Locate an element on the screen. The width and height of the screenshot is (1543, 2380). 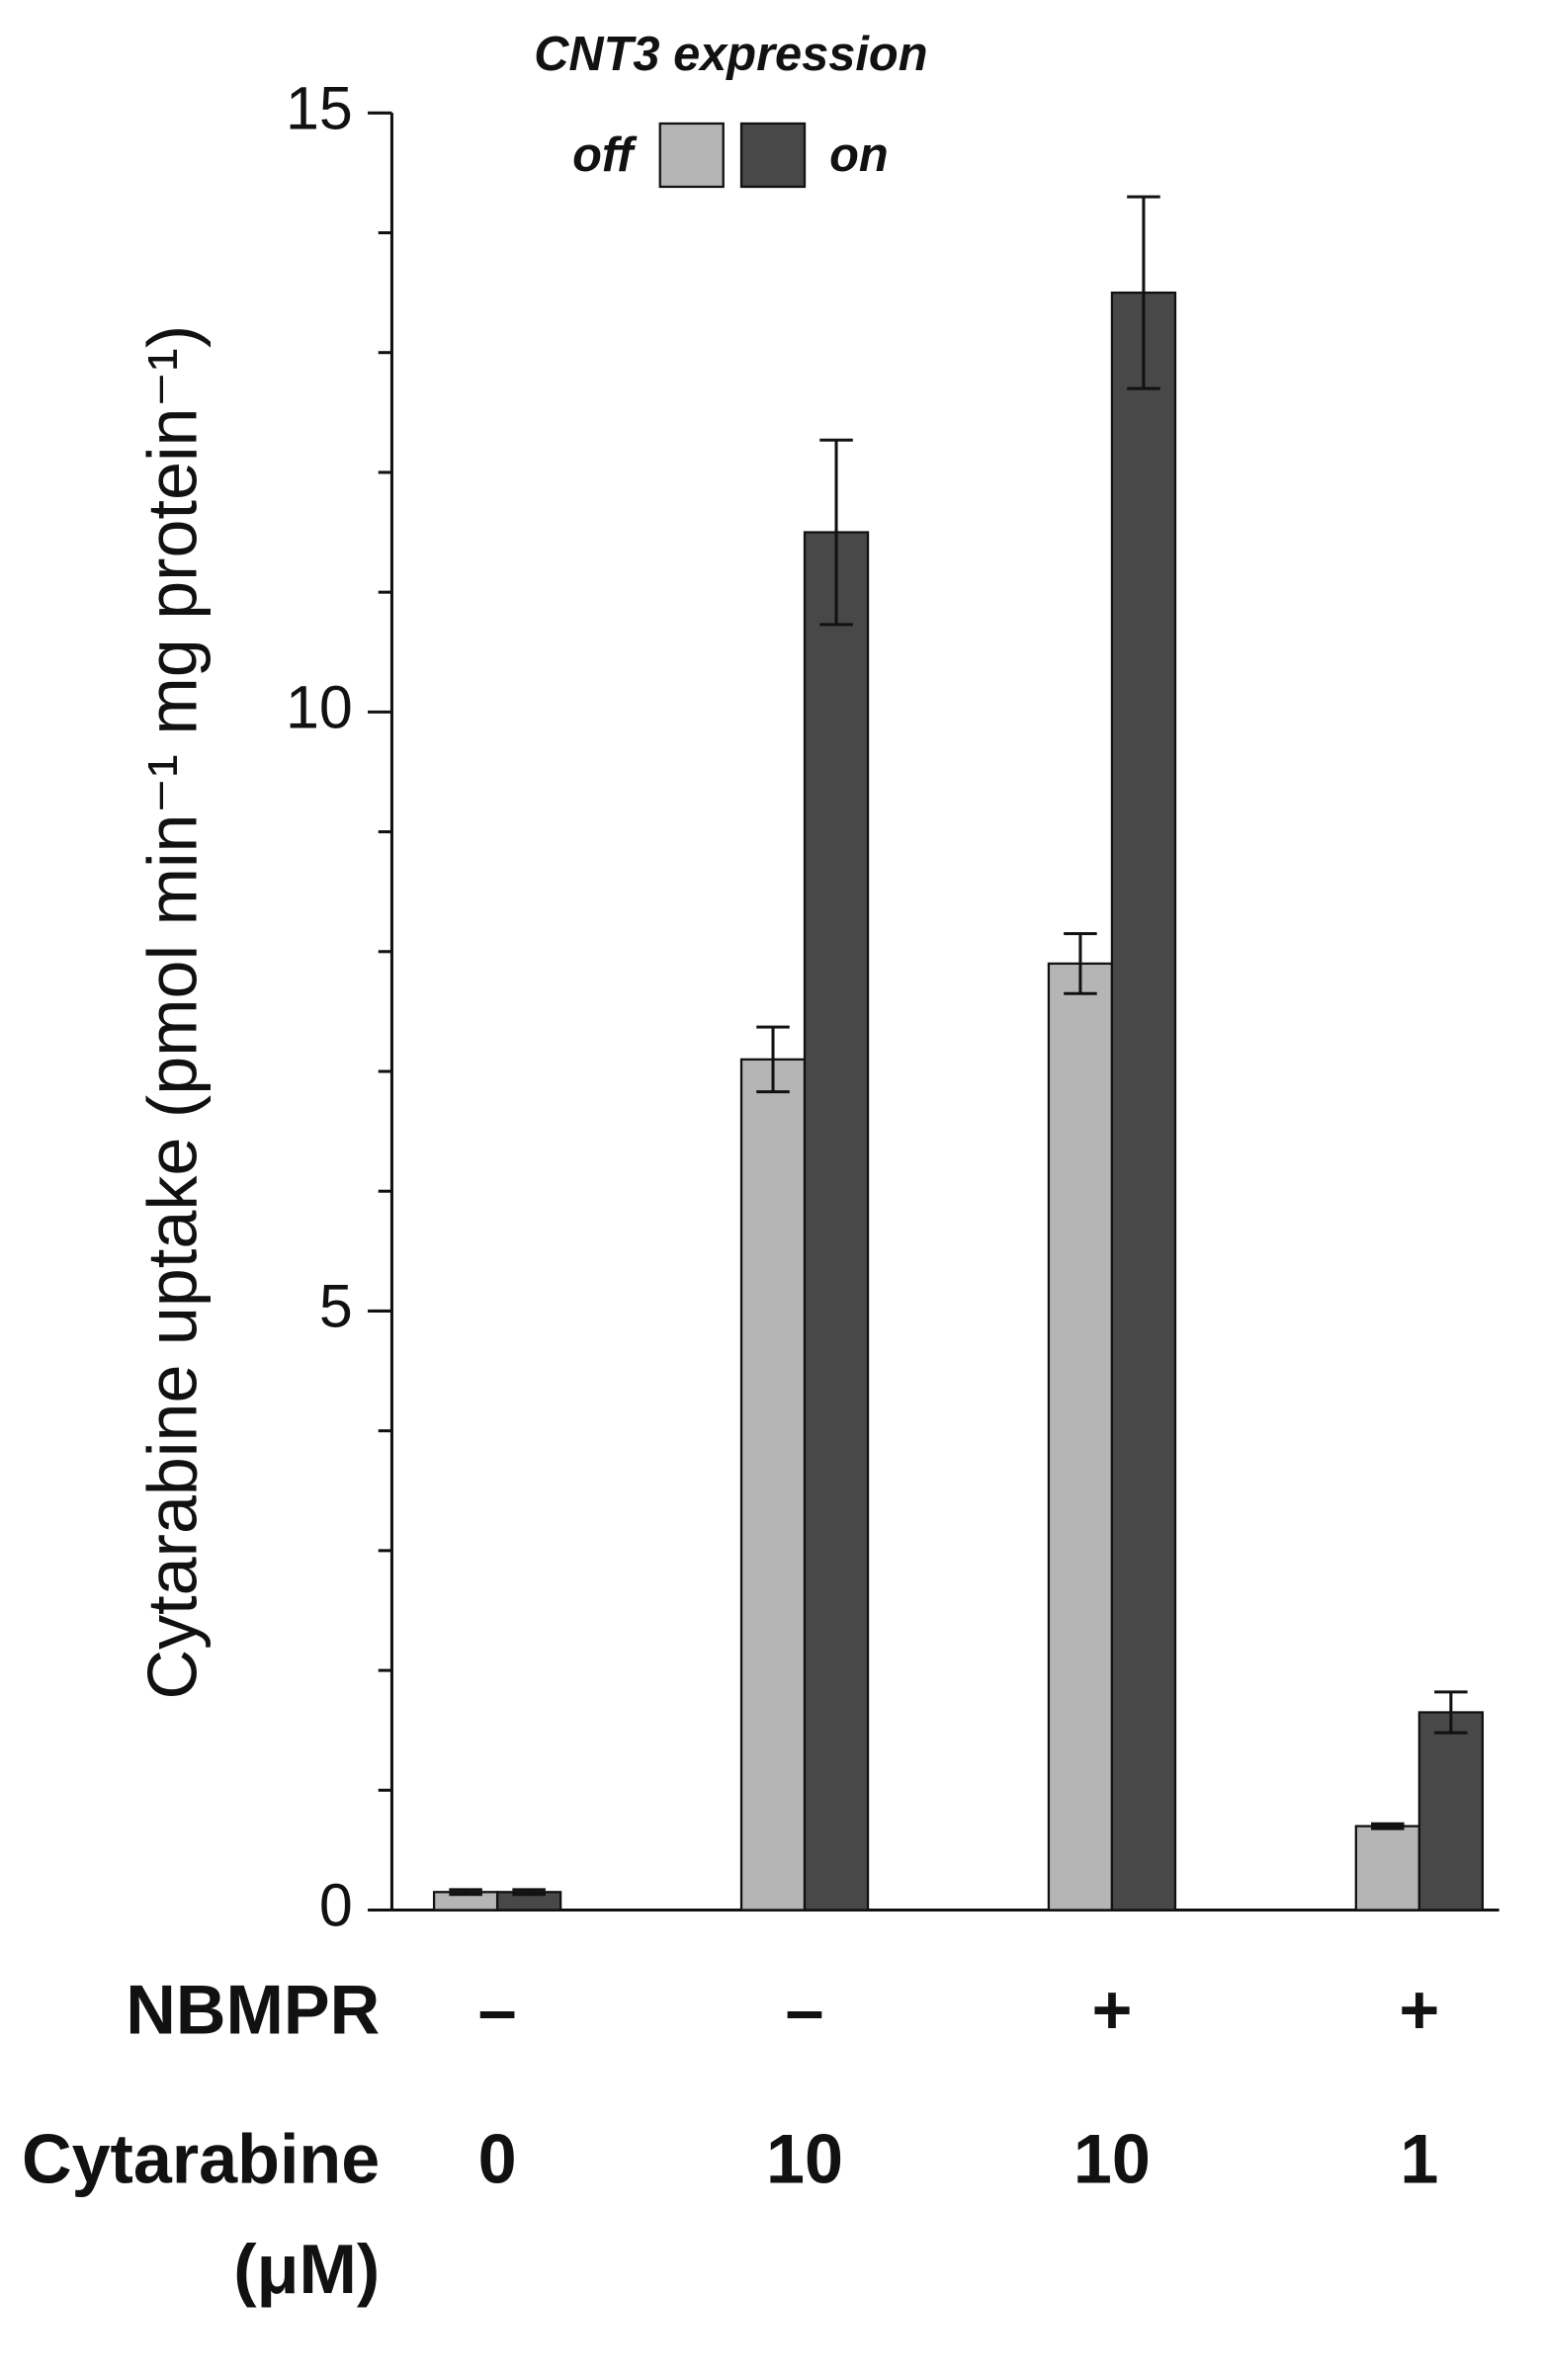
row-label: (μM) is located at coordinates (306, 2269).